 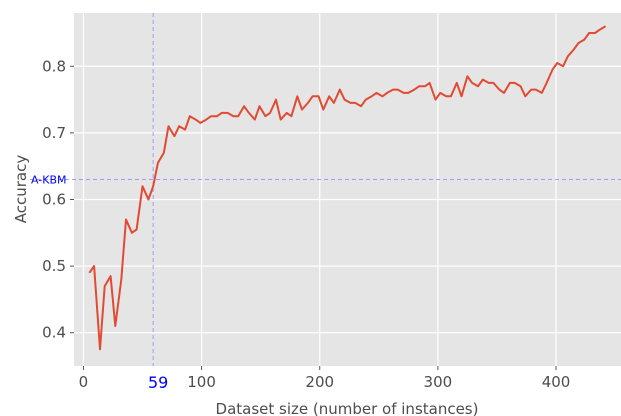 I want to click on y-tick-label: 0.7, so click(x=54, y=133).